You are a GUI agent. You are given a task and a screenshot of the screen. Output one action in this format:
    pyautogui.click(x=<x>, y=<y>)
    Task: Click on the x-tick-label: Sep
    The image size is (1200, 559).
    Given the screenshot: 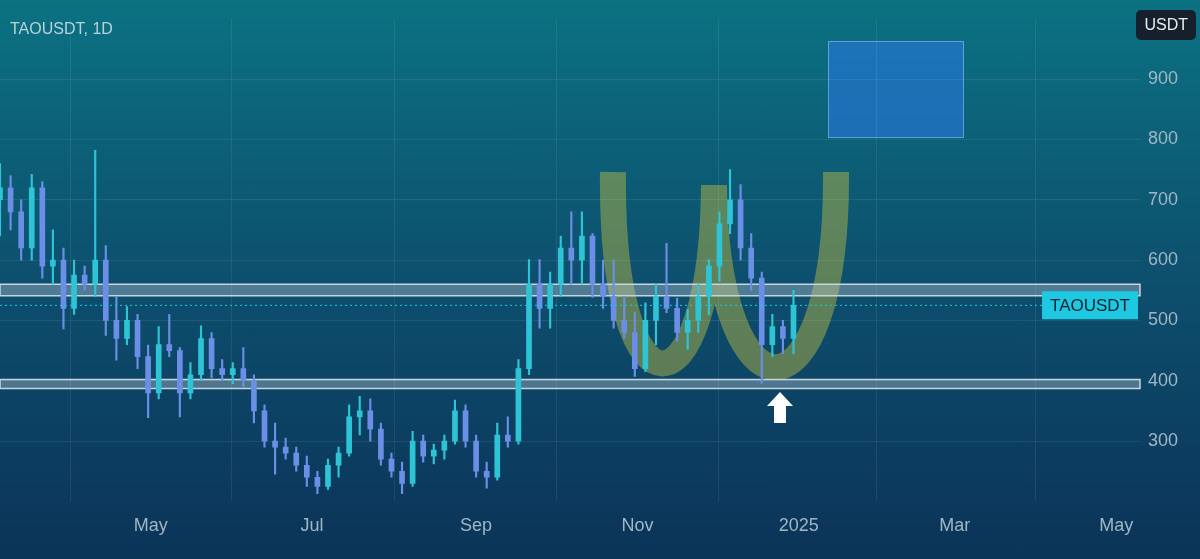 What is the action you would take?
    pyautogui.click(x=476, y=525)
    